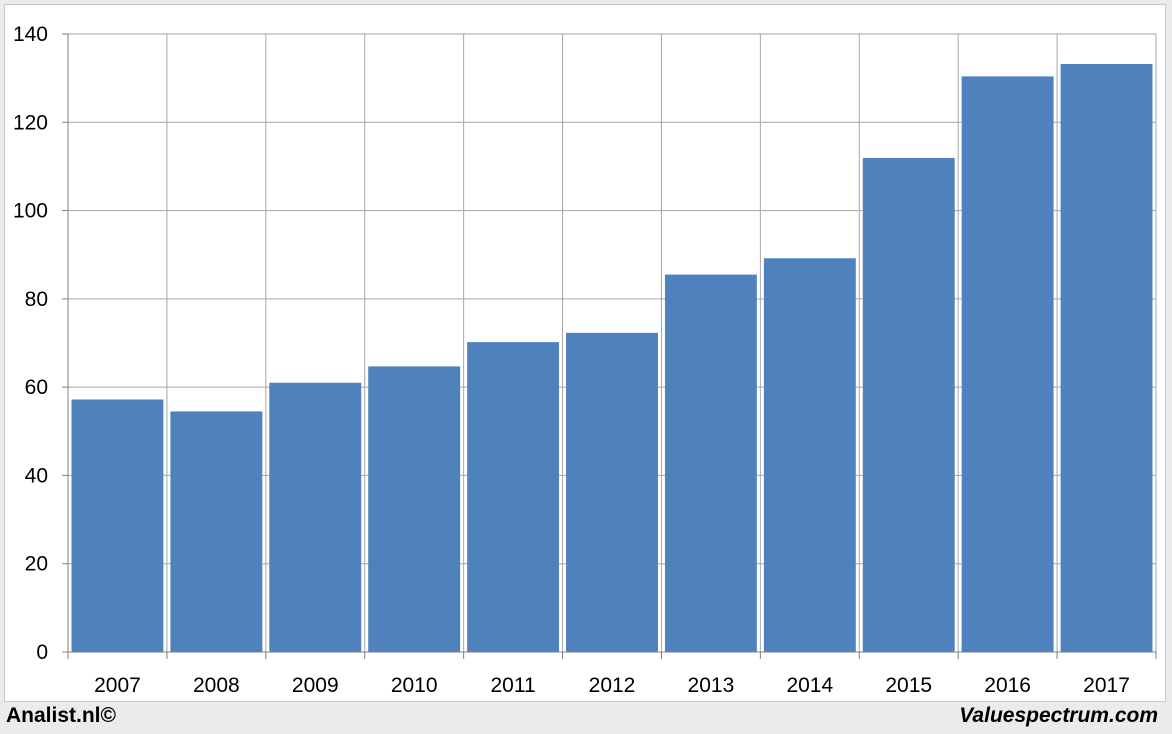  I want to click on footer-brand-right: Valuespectrum.com, so click(1058, 715).